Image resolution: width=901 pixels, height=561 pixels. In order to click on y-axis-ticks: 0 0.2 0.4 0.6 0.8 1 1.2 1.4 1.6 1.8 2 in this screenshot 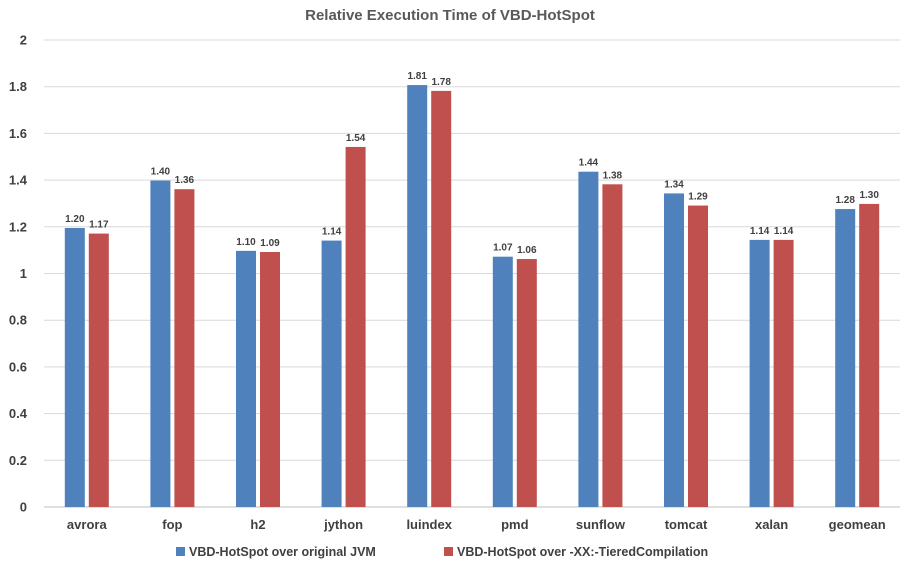, I will do `click(18, 274)`.